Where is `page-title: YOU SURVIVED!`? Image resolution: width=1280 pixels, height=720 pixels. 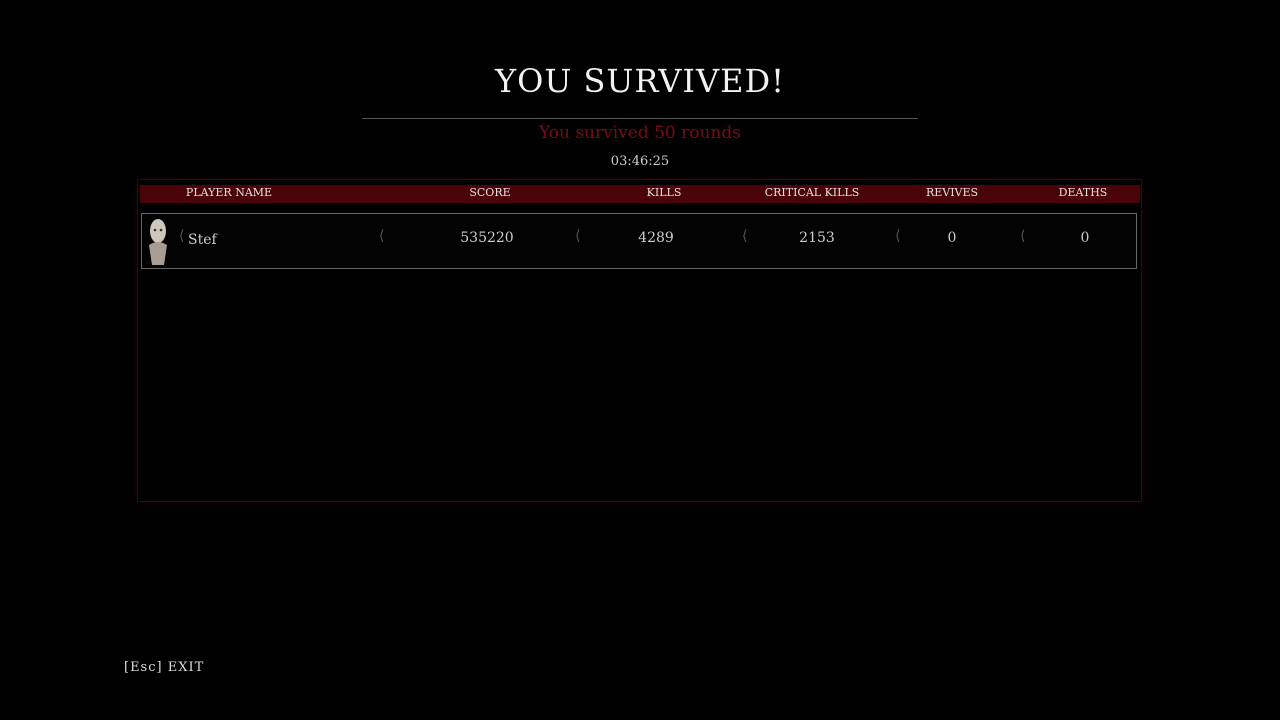 page-title: YOU SURVIVED! is located at coordinates (640, 81).